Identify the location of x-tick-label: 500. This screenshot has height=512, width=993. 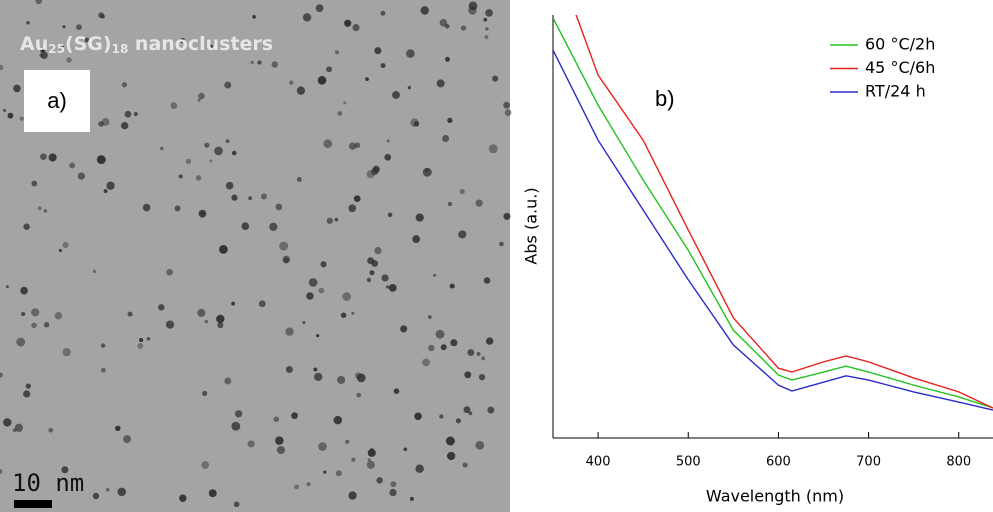
(688, 462).